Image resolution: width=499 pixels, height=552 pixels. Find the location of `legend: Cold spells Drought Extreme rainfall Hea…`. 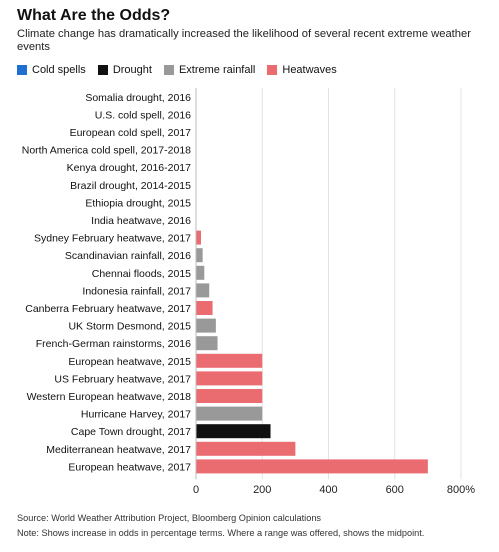

legend: Cold spells Drought Extreme rainfall Hea… is located at coordinates (177, 70).